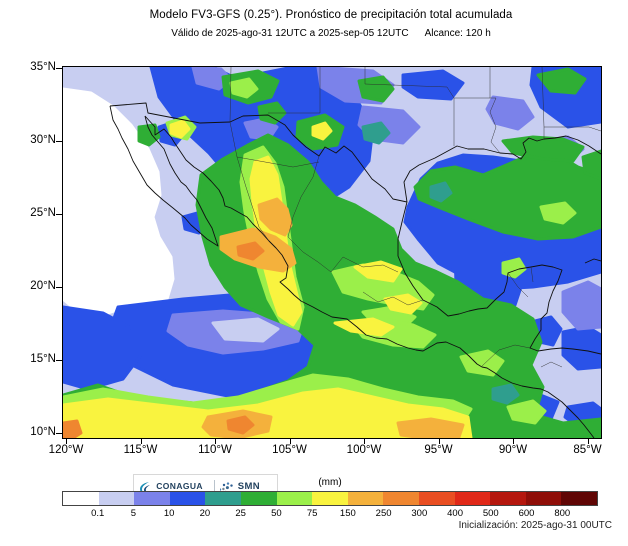 This screenshot has height=546, width=628. I want to click on y-axis-tick-label: 20°N, so click(43, 286).